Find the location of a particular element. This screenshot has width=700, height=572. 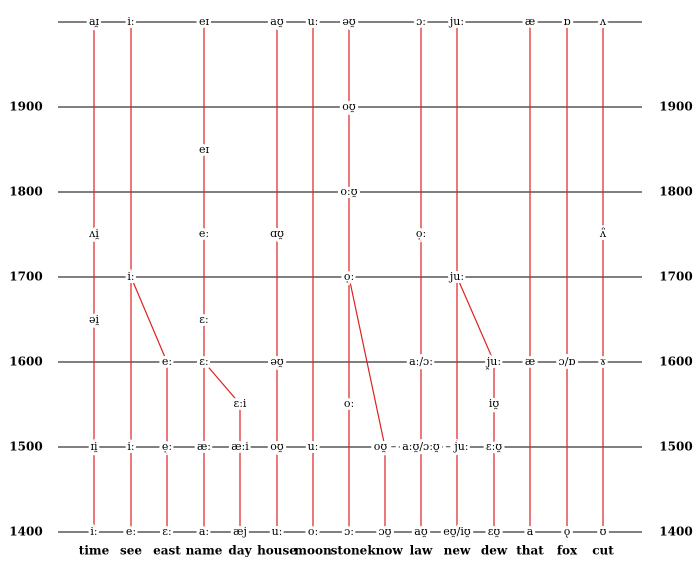

vowel-label: iʊ̯ is located at coordinates (494, 403).